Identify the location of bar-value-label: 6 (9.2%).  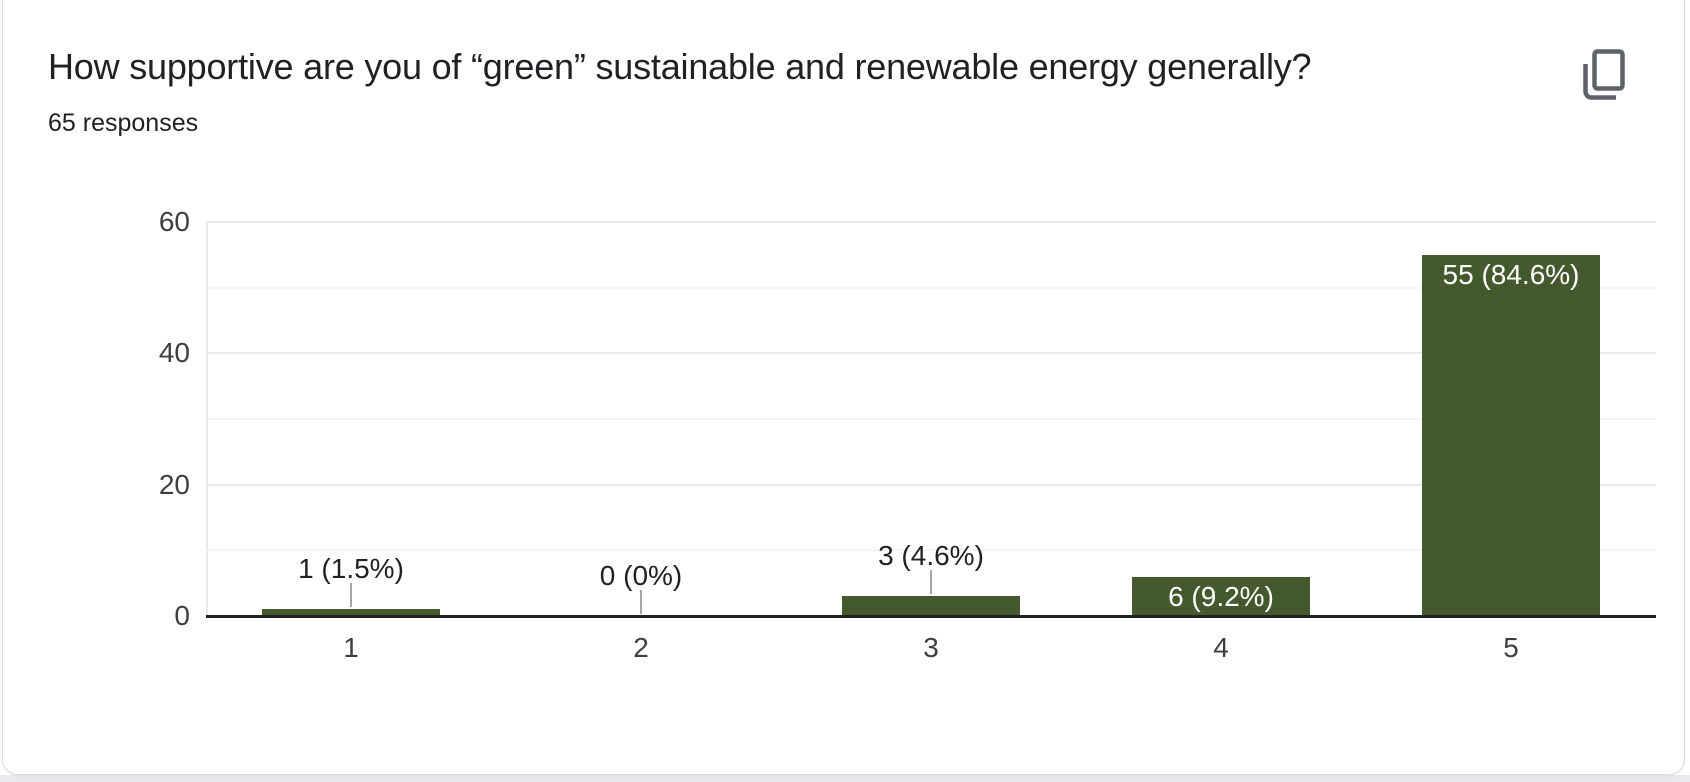
(1221, 596).